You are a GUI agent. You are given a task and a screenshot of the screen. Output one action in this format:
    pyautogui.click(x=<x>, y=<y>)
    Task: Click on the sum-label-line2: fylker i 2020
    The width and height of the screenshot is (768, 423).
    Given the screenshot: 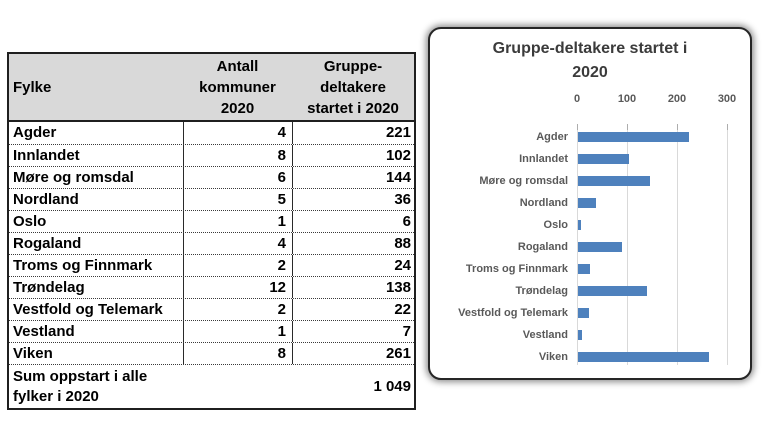 What is the action you would take?
    pyautogui.click(x=56, y=396)
    